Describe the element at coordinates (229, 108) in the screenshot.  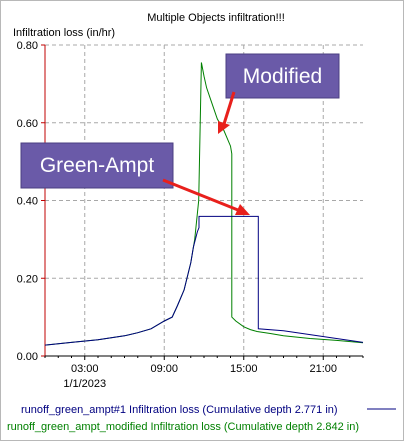
I see `callout-modified-arrow-line` at that location.